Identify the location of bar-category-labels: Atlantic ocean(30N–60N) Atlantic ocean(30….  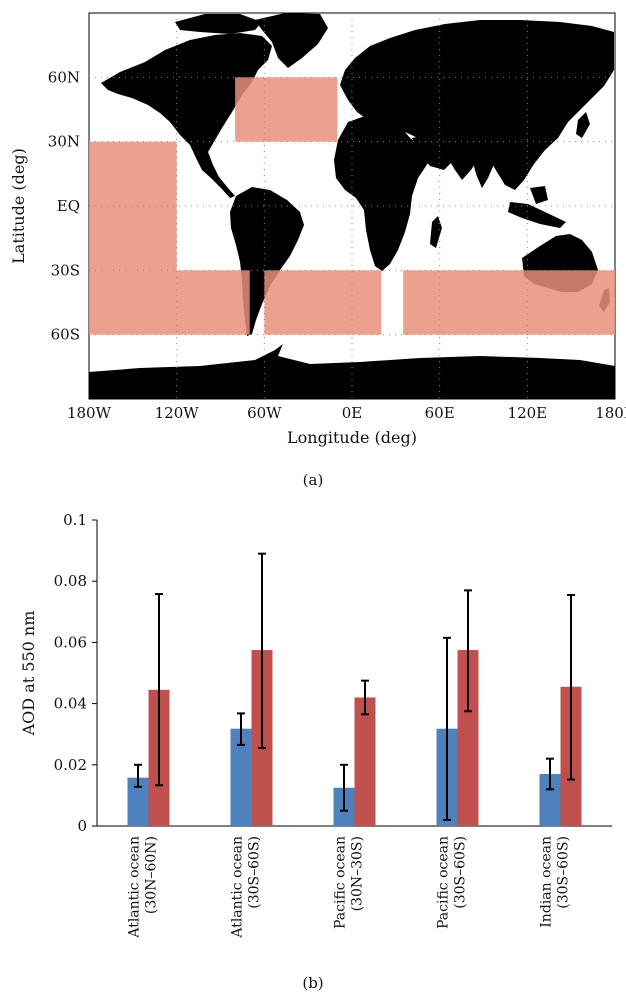
(349, 887).